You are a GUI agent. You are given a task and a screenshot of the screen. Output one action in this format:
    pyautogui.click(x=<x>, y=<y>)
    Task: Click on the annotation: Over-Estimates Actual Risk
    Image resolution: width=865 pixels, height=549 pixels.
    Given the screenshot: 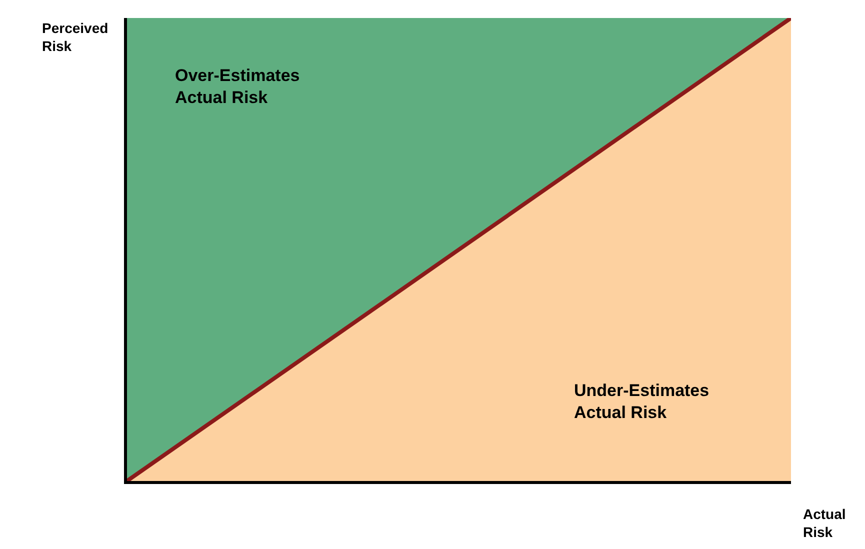 What is the action you would take?
    pyautogui.click(x=237, y=87)
    